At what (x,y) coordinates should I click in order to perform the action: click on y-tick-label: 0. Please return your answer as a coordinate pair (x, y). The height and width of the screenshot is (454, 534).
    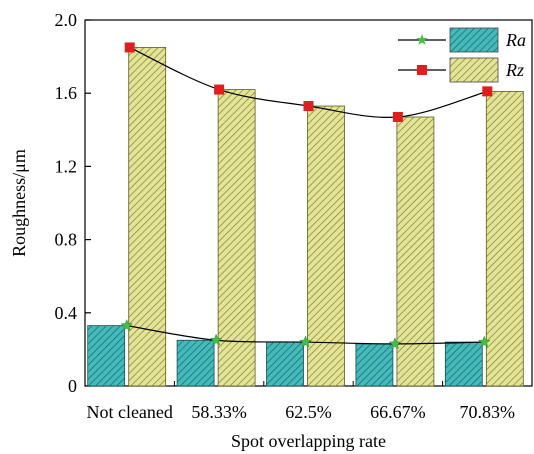
    Looking at the image, I should click on (72, 386).